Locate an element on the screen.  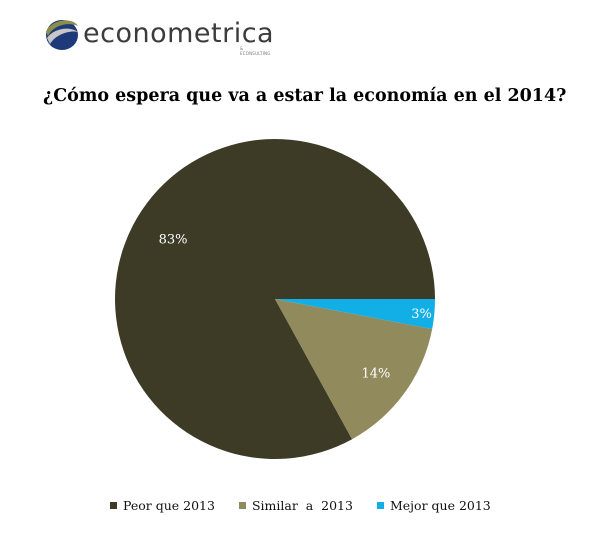
data-label-similar: 14% is located at coordinates (376, 373).